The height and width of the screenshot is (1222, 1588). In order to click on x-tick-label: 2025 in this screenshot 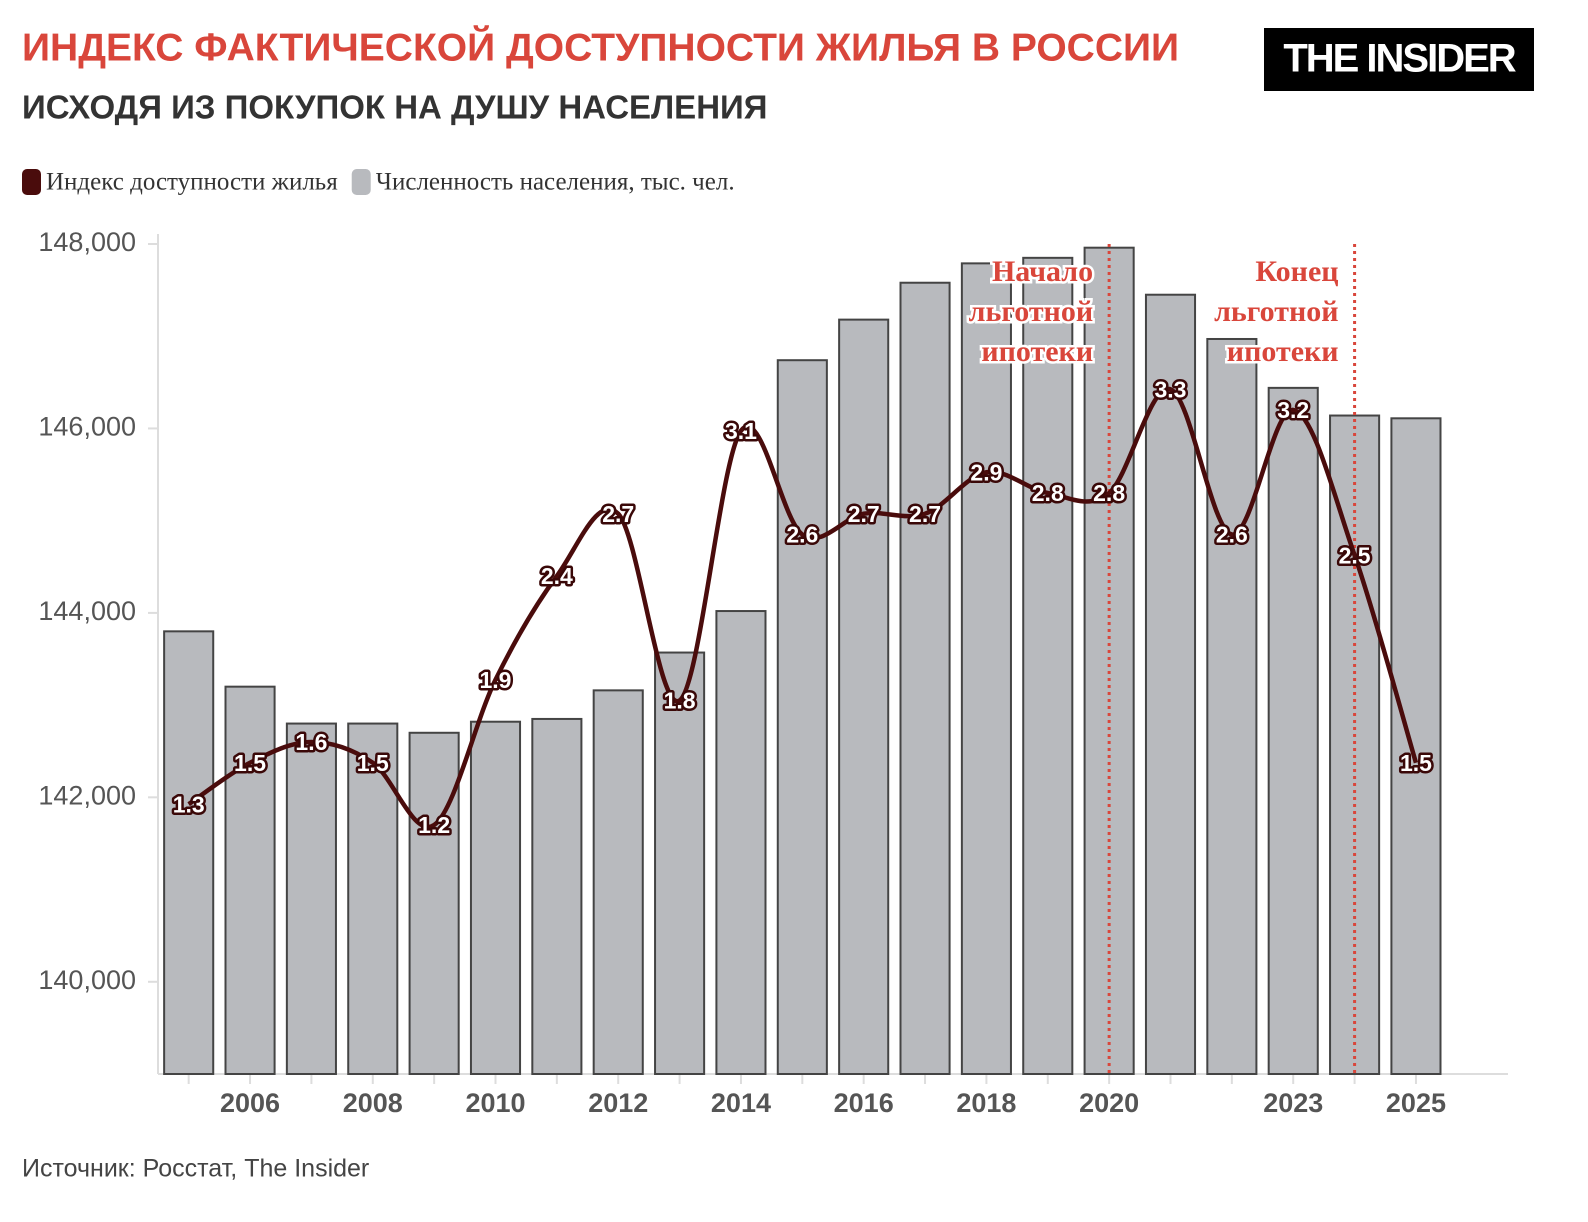, I will do `click(1416, 1103)`.